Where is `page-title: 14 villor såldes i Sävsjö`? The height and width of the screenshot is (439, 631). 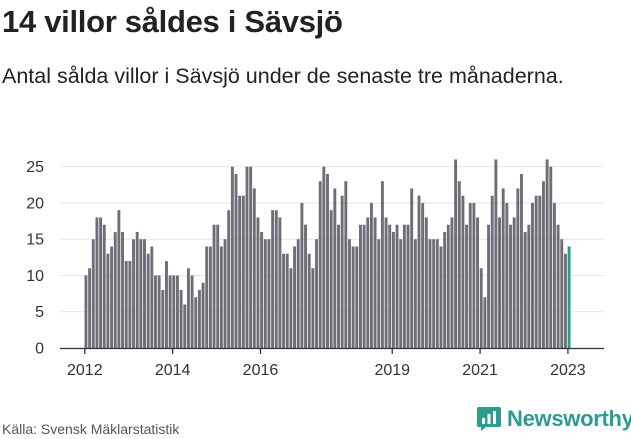
page-title: 14 villor såldes i Sävsjö is located at coordinates (172, 21).